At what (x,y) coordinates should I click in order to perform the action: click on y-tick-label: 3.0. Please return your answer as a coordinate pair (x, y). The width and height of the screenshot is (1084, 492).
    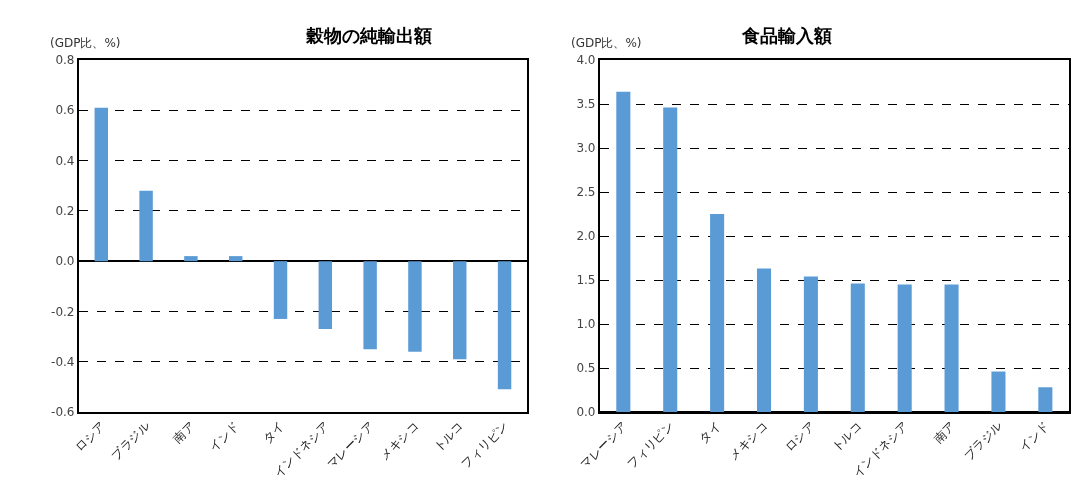
    Looking at the image, I should click on (586, 148).